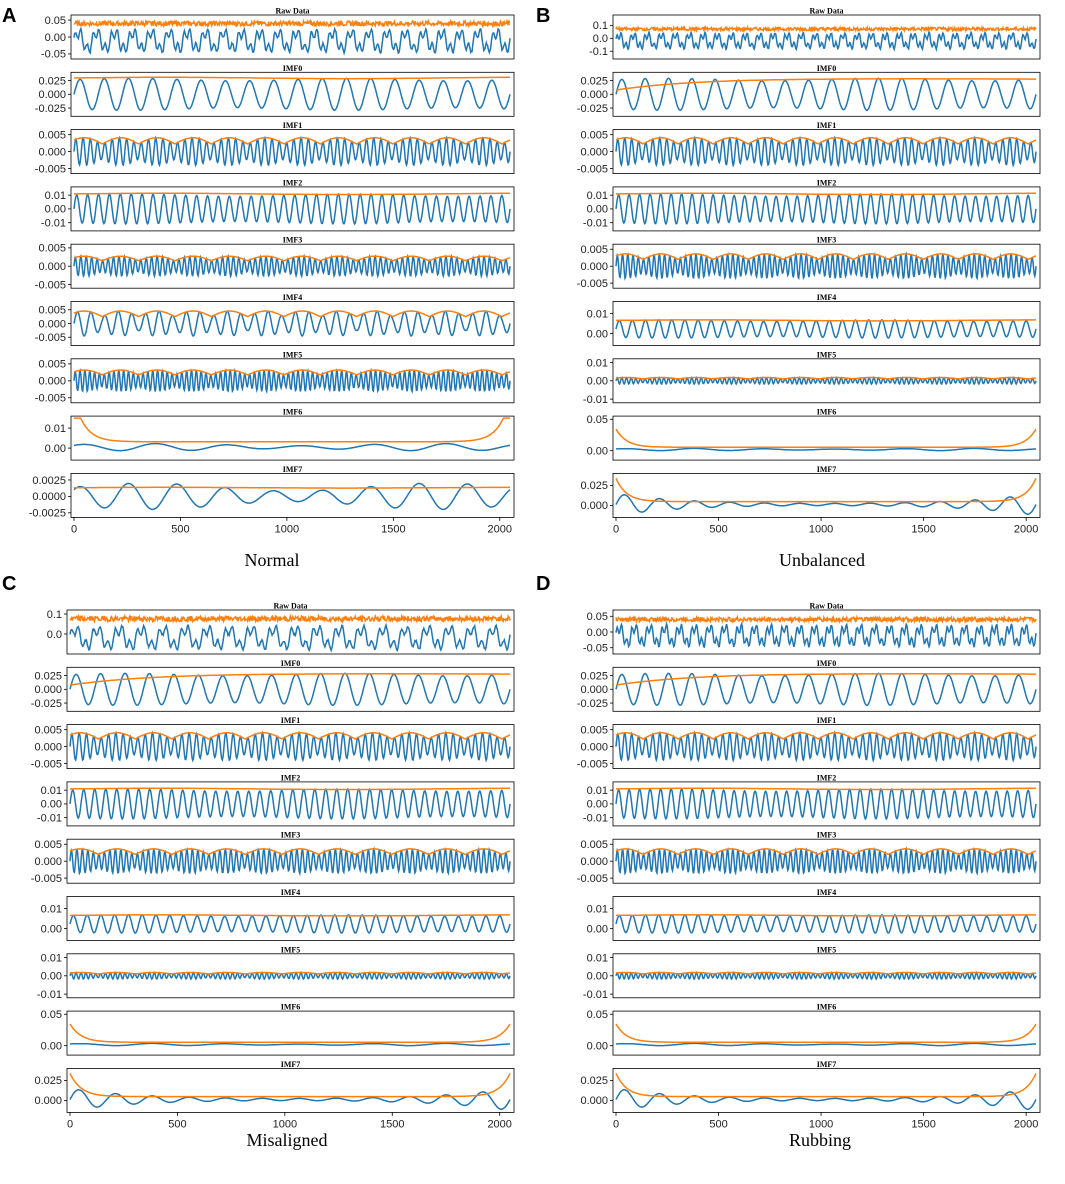 The height and width of the screenshot is (1184, 1065). What do you see at coordinates (499, 1124) in the screenshot?
I see `x-tick-label: 2000` at bounding box center [499, 1124].